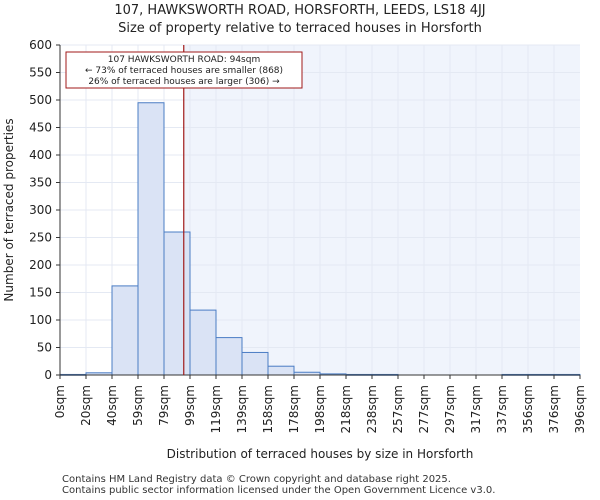 The image size is (600, 500). Describe the element at coordinates (476, 409) in the screenshot. I see `x-tick-label: 317sqm` at that location.